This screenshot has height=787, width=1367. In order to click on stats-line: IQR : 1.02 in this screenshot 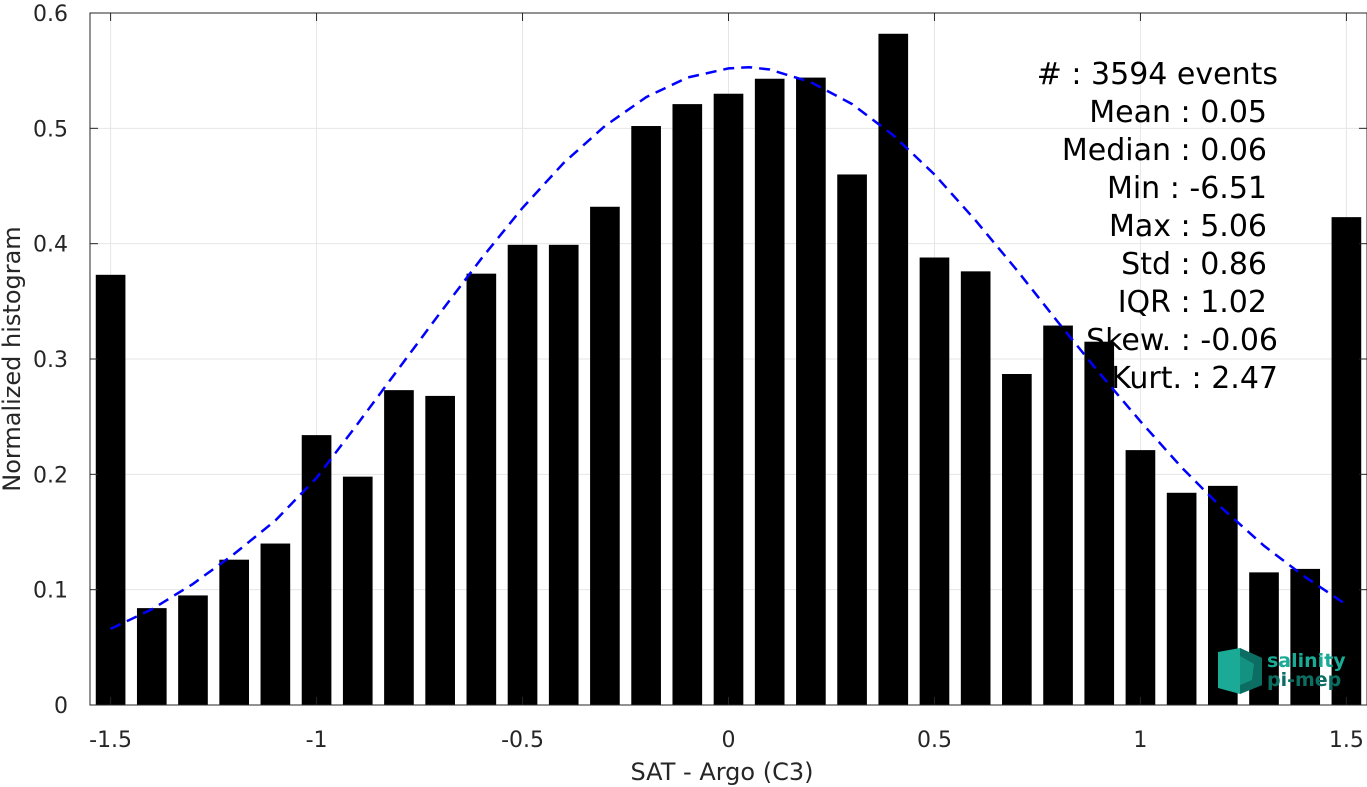, I will do `click(1192, 302)`.